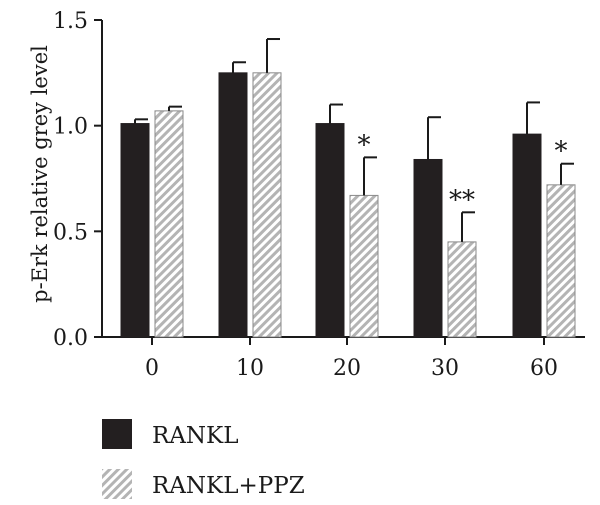 This screenshot has width=600, height=505. I want to click on legend: RANKL RANKL+PPZ, so click(203, 459).